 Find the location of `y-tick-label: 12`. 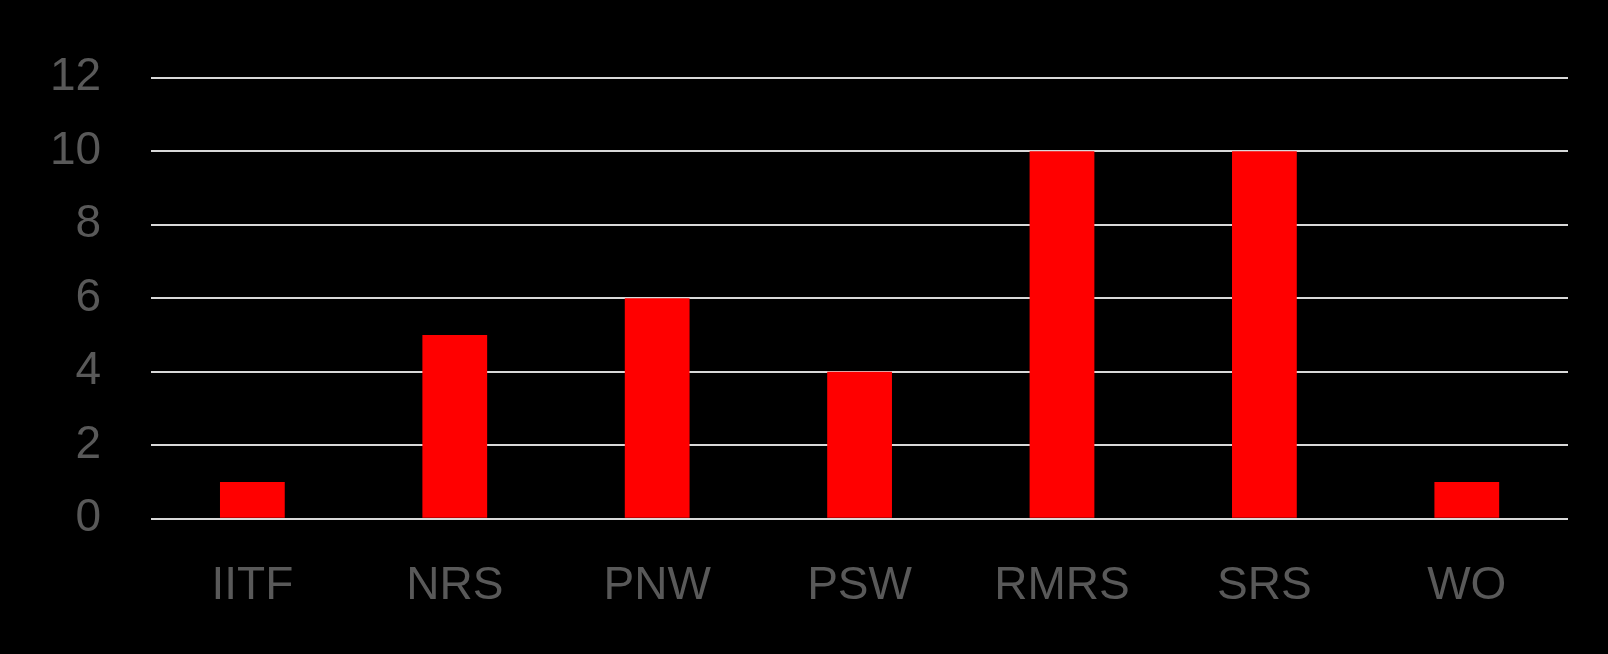

y-tick-label: 12 is located at coordinates (75, 74).